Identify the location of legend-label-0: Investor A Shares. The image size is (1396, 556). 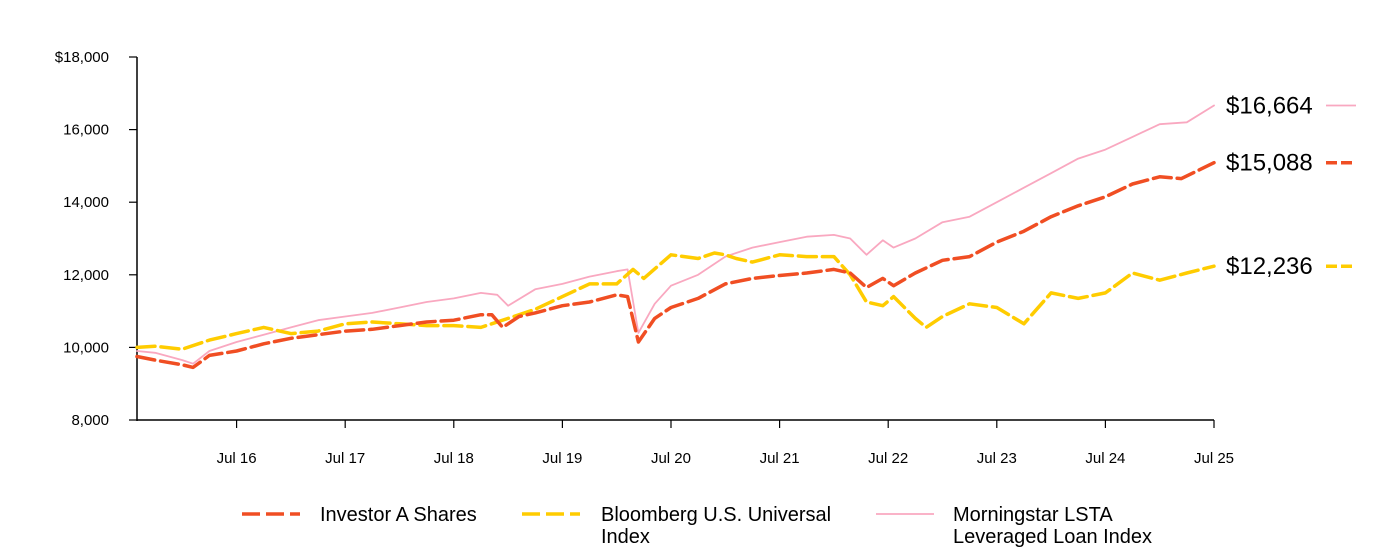
(398, 515).